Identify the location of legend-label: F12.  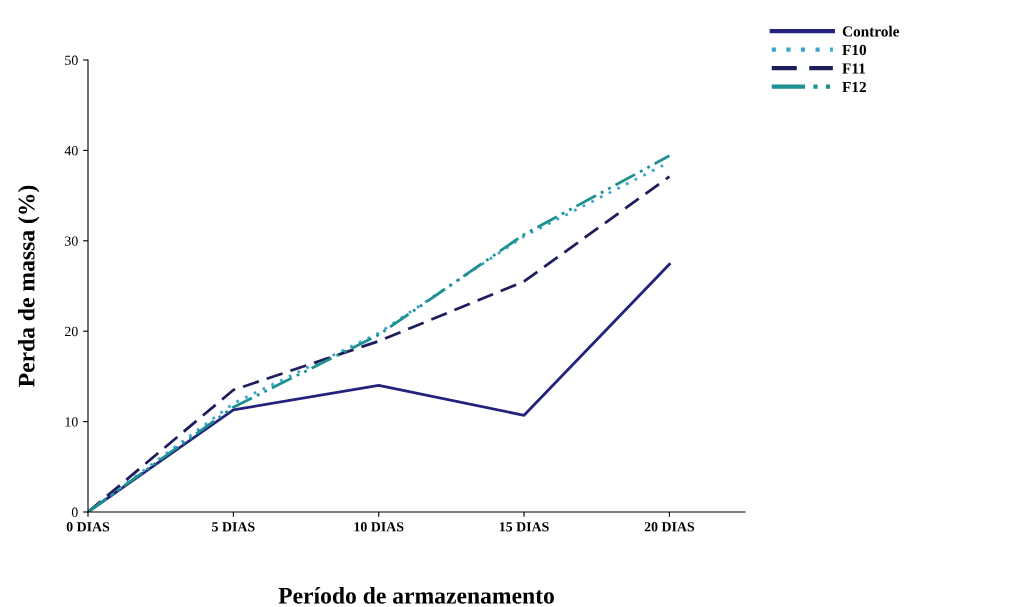
(854, 87).